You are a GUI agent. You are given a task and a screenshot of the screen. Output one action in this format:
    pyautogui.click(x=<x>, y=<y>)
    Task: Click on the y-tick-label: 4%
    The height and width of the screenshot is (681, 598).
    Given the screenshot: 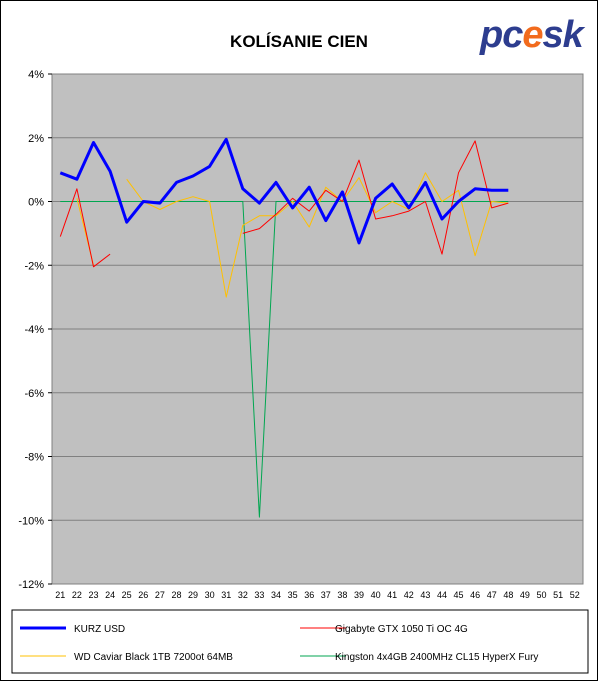 What is the action you would take?
    pyautogui.click(x=36, y=75)
    